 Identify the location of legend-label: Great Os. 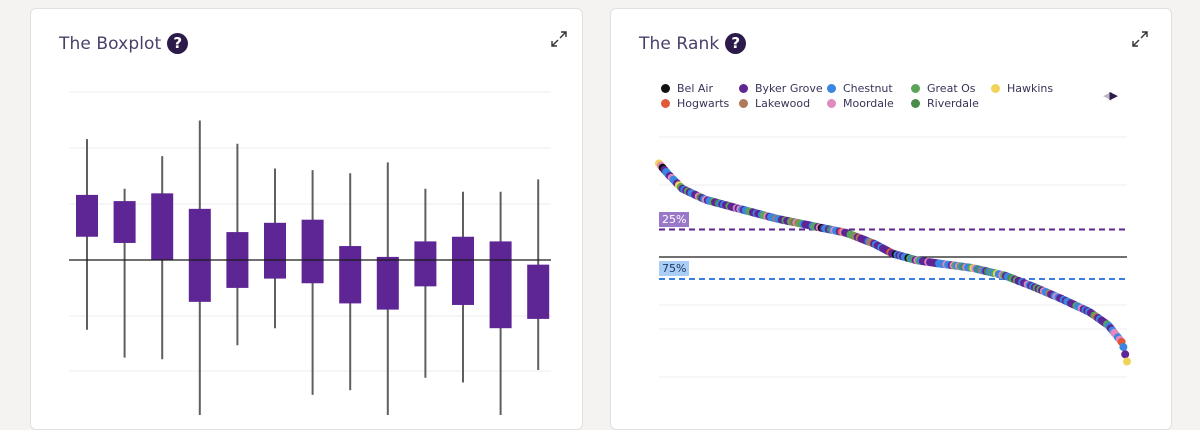
(951, 88).